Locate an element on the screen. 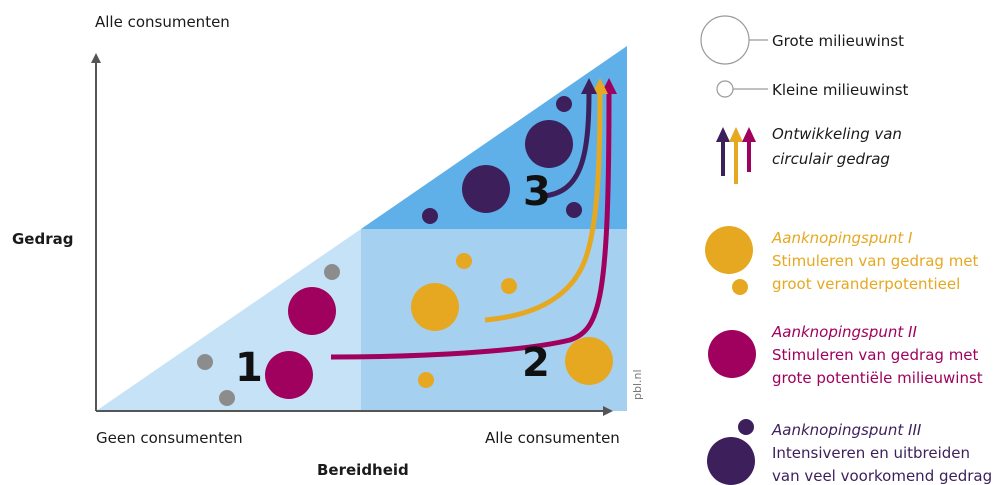  y-axis-top-label: Alle consumenten is located at coordinates (162, 22).